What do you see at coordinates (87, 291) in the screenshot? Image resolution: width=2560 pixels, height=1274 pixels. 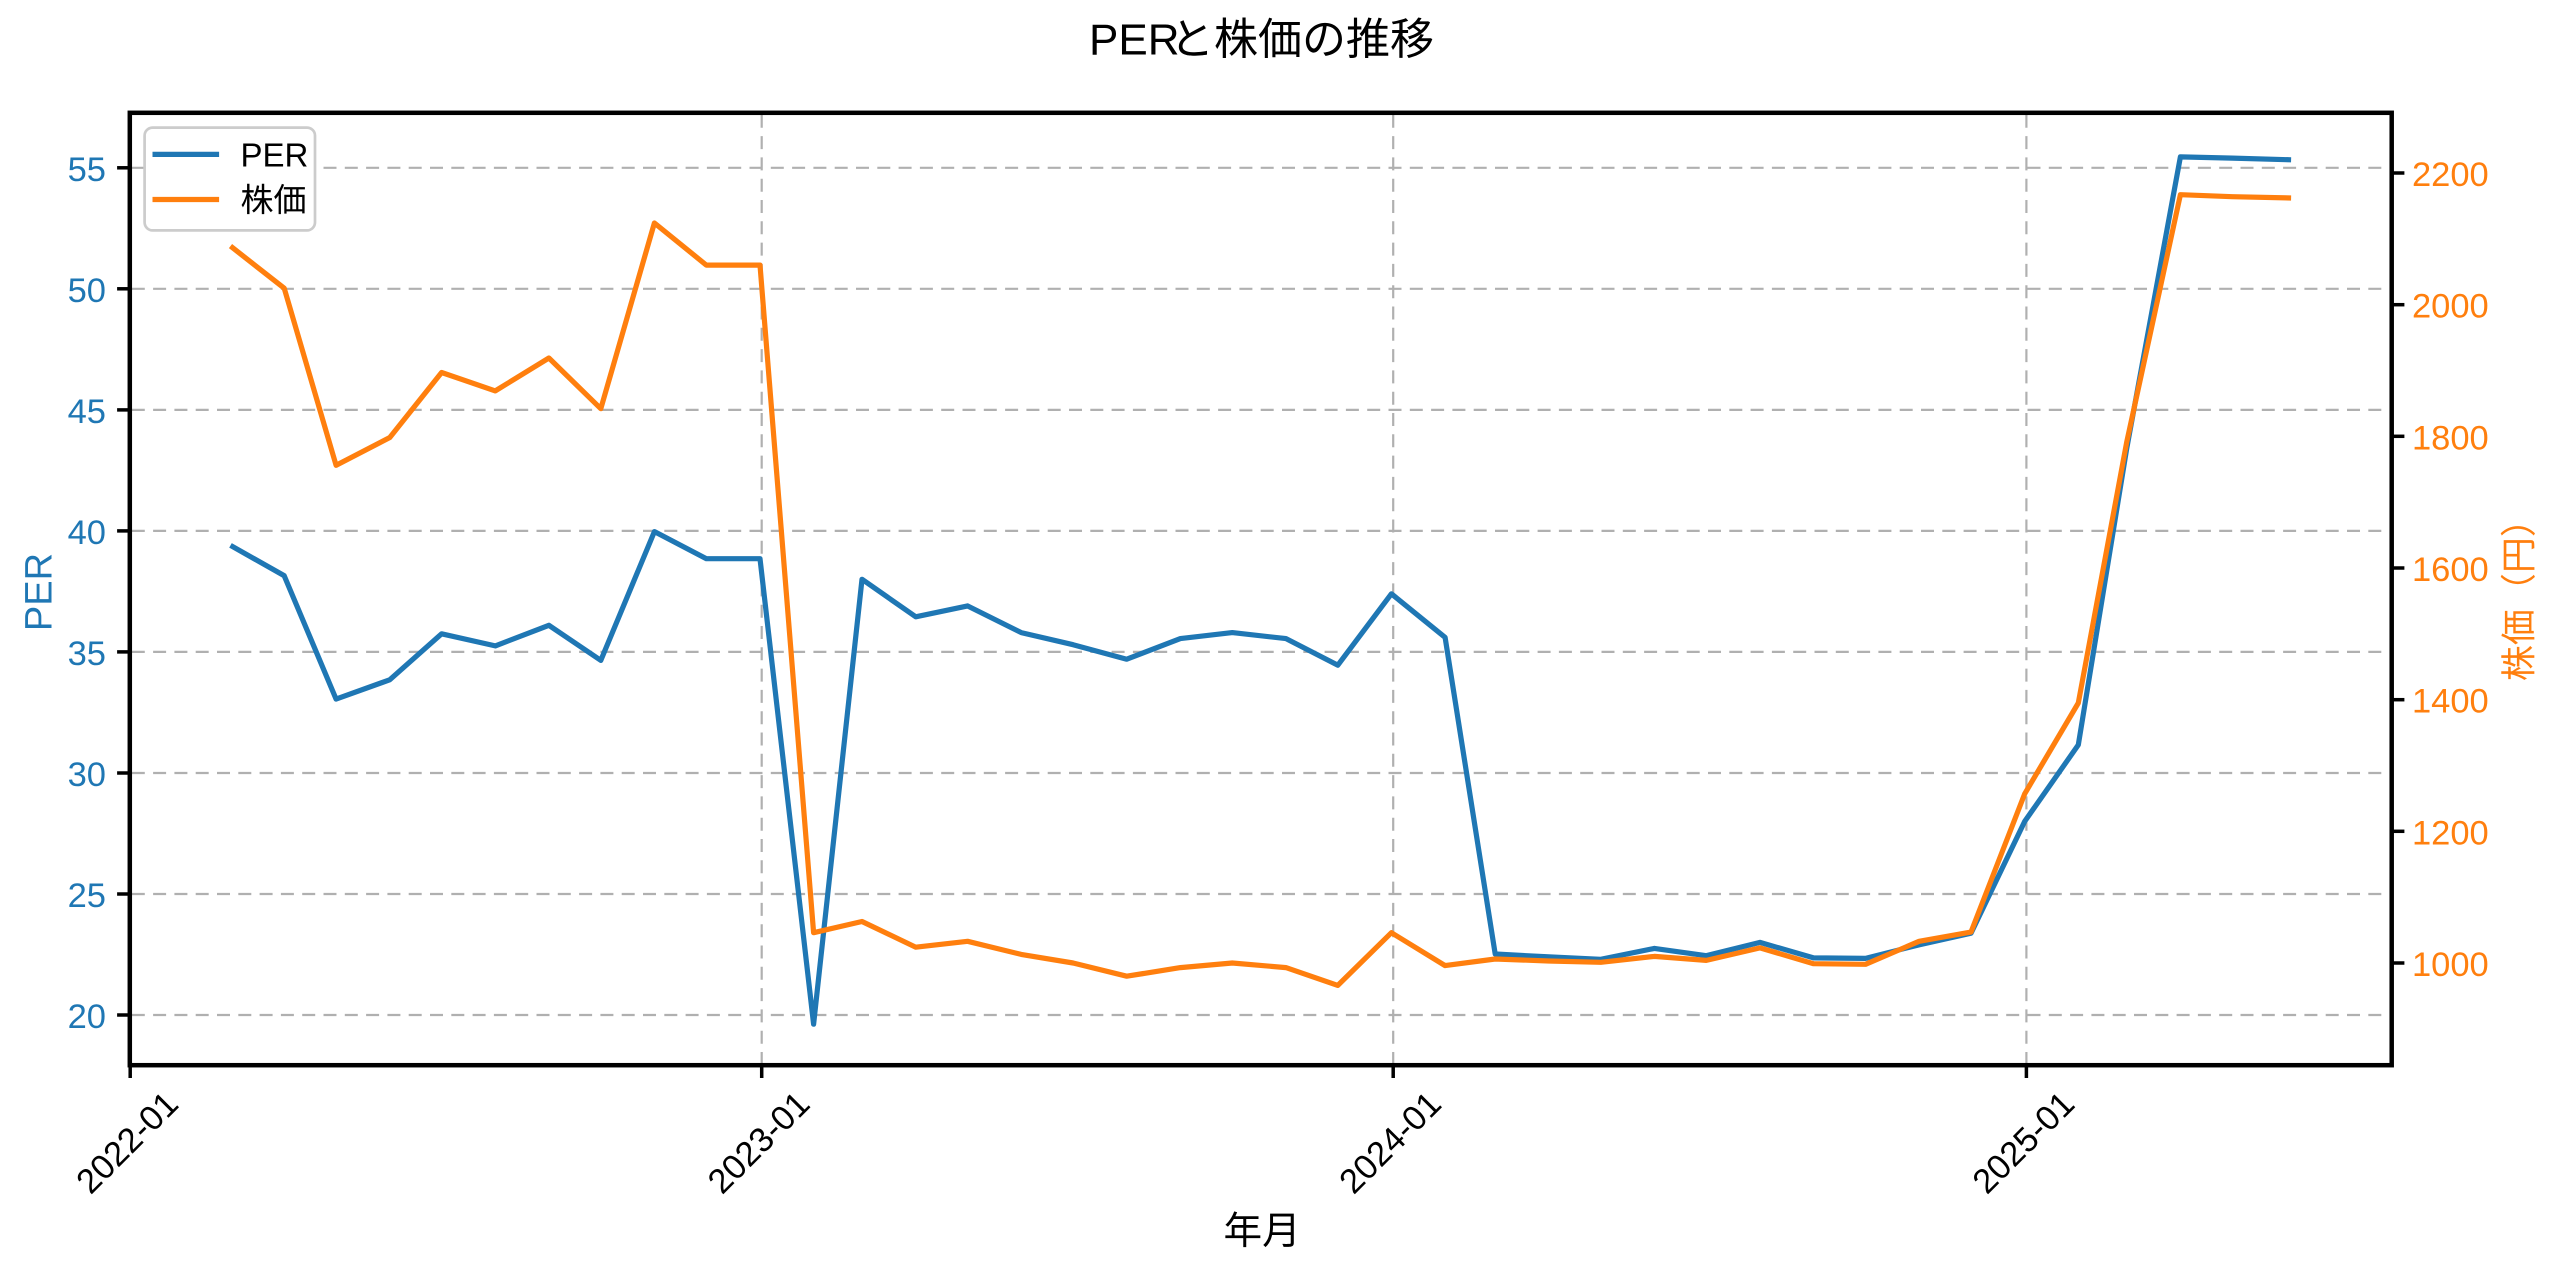 I see `svg-text: 50` at bounding box center [87, 291].